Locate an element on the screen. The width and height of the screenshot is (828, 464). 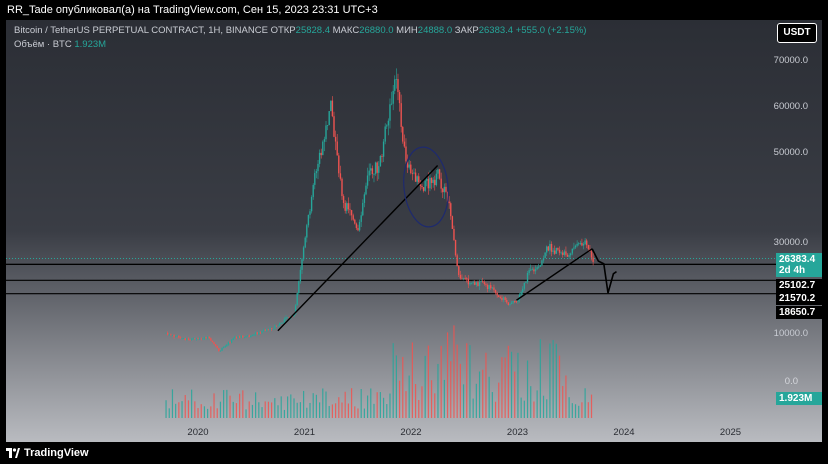
level-layer is located at coordinates (391, 276).